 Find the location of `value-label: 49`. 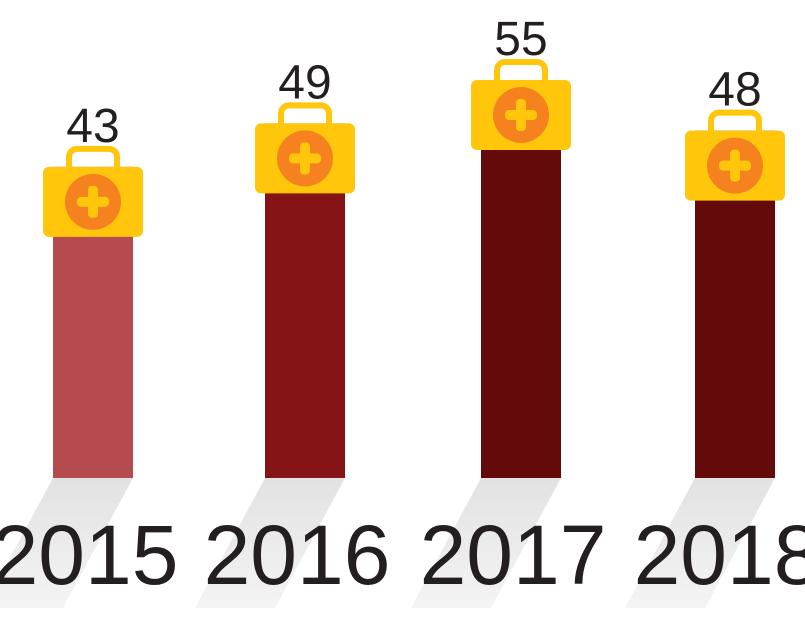

value-label: 49 is located at coordinates (304, 82).